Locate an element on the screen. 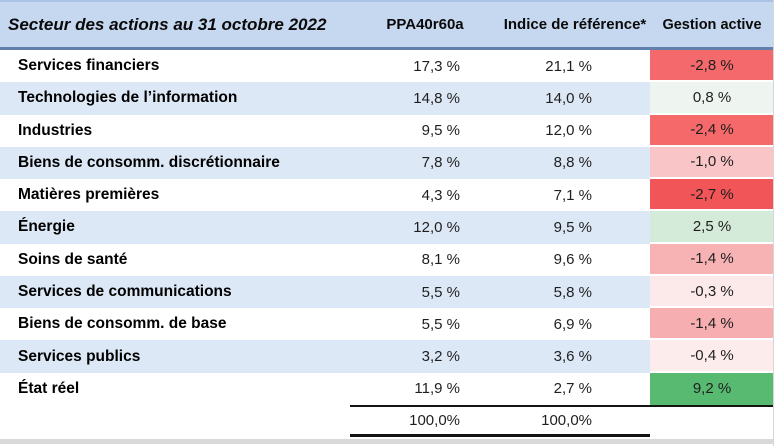  benchmark-value: 3,6 % is located at coordinates (572, 357).